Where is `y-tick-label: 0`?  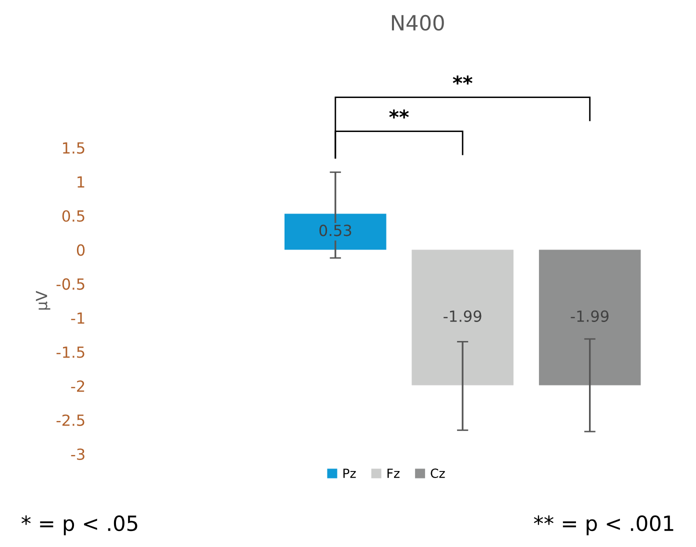 y-tick-label: 0 is located at coordinates (80, 250).